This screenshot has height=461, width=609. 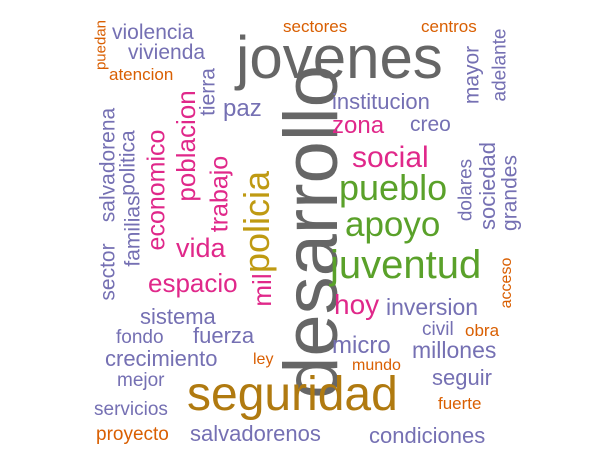 What do you see at coordinates (101, 45) in the screenshot?
I see `word-puedan: puedan` at bounding box center [101, 45].